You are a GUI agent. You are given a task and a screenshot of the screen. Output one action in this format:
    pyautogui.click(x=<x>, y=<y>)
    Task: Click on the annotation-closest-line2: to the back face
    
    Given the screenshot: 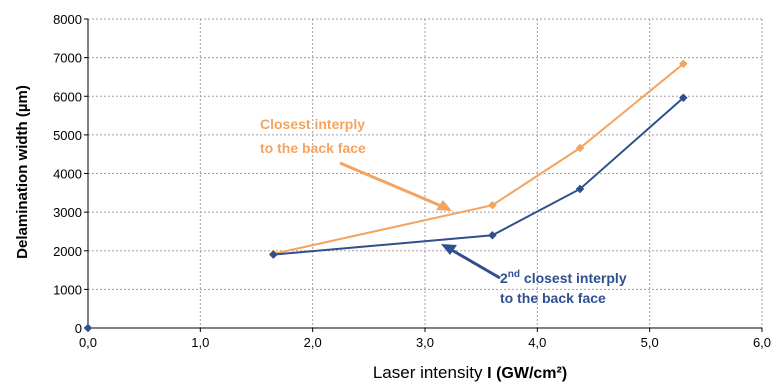 What is the action you would take?
    pyautogui.click(x=313, y=148)
    